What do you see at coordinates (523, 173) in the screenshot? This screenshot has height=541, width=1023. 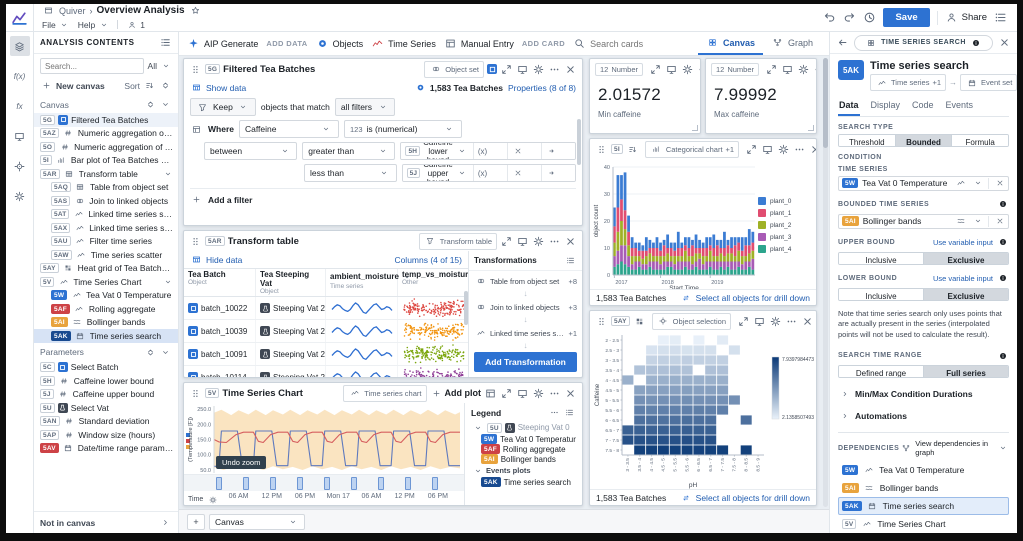 I see `remove-filter-icon` at bounding box center [523, 173].